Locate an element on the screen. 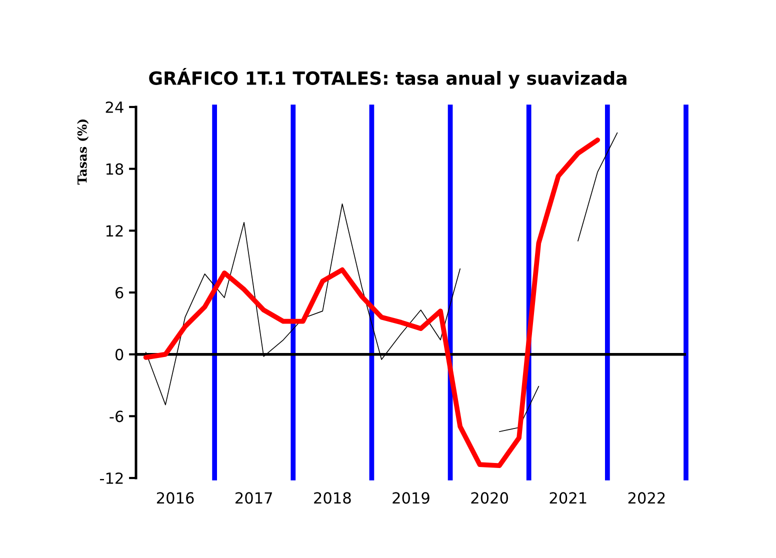  x-tick-label: 2020 is located at coordinates (489, 498).